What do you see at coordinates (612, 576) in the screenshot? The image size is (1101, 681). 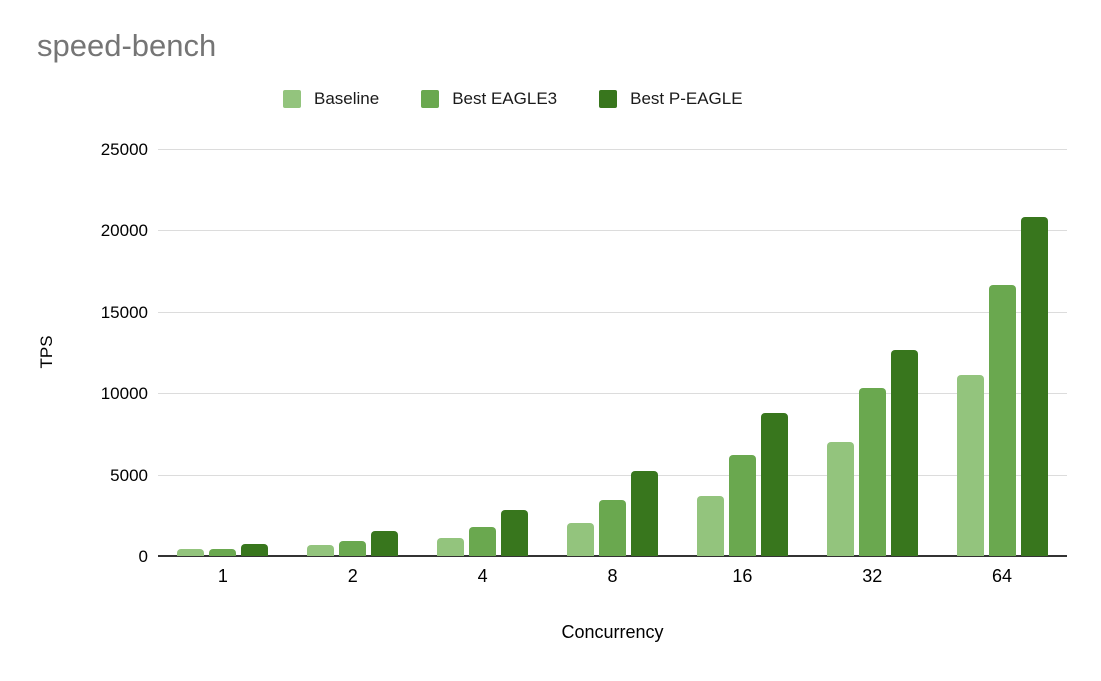 I see `x-tick-label: 8` at bounding box center [612, 576].